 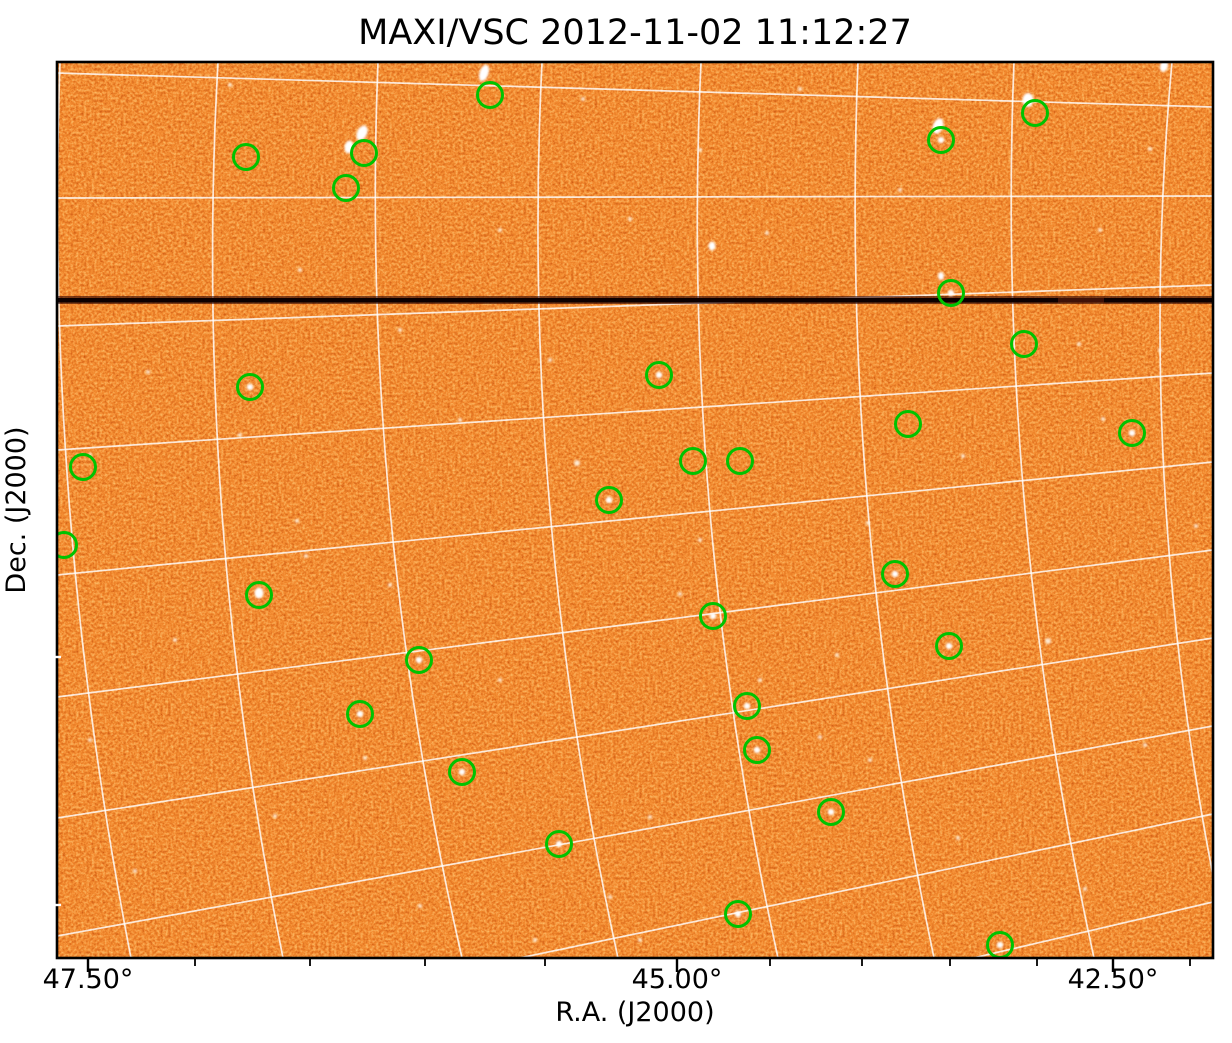 What do you see at coordinates (1081, 300) in the screenshot?
I see `dark-lane-gap` at bounding box center [1081, 300].